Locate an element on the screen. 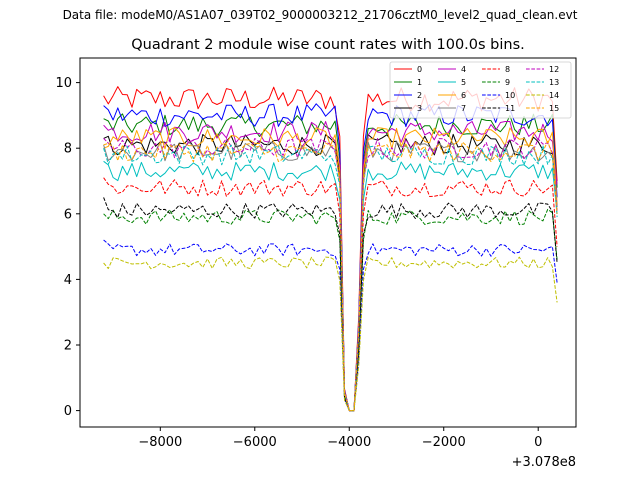 Image resolution: width=640 pixels, height=480 pixels. x-tick-label: −4000 is located at coordinates (349, 442).